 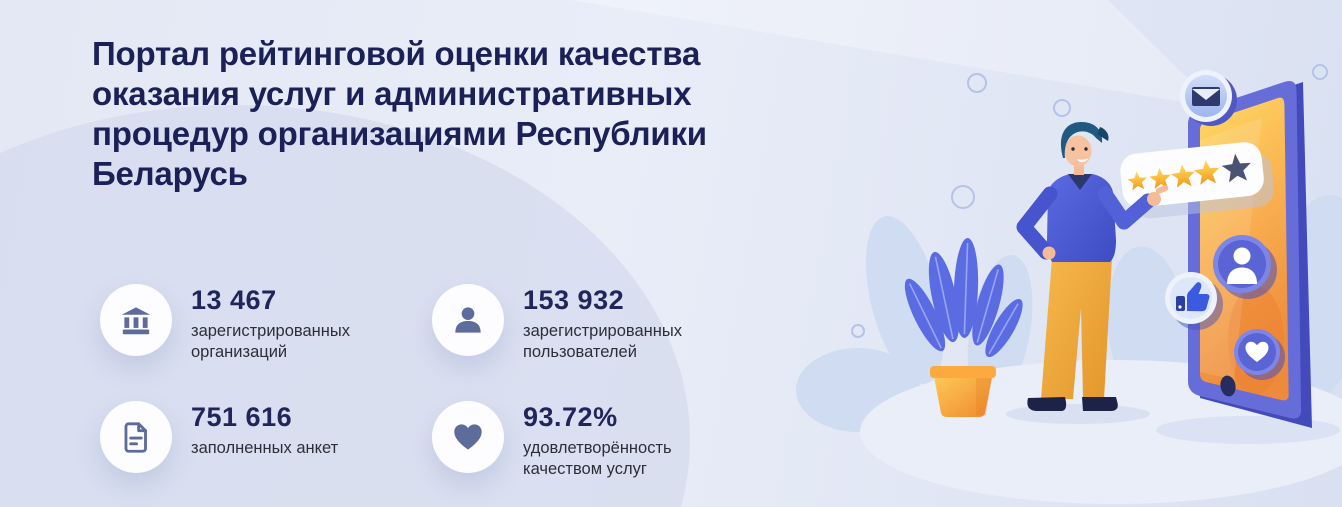 I want to click on stat-satisfaction: 93.72% удовлетворённость качеством услуг, so click(x=602, y=440).